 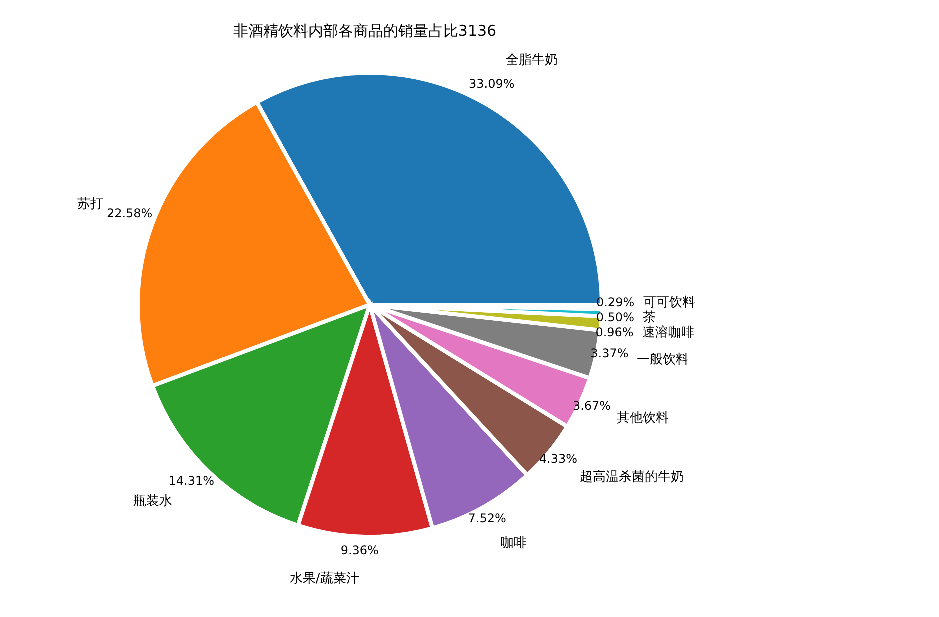 What do you see at coordinates (492, 83) in the screenshot?
I see `data-label: 33.09%` at bounding box center [492, 83].